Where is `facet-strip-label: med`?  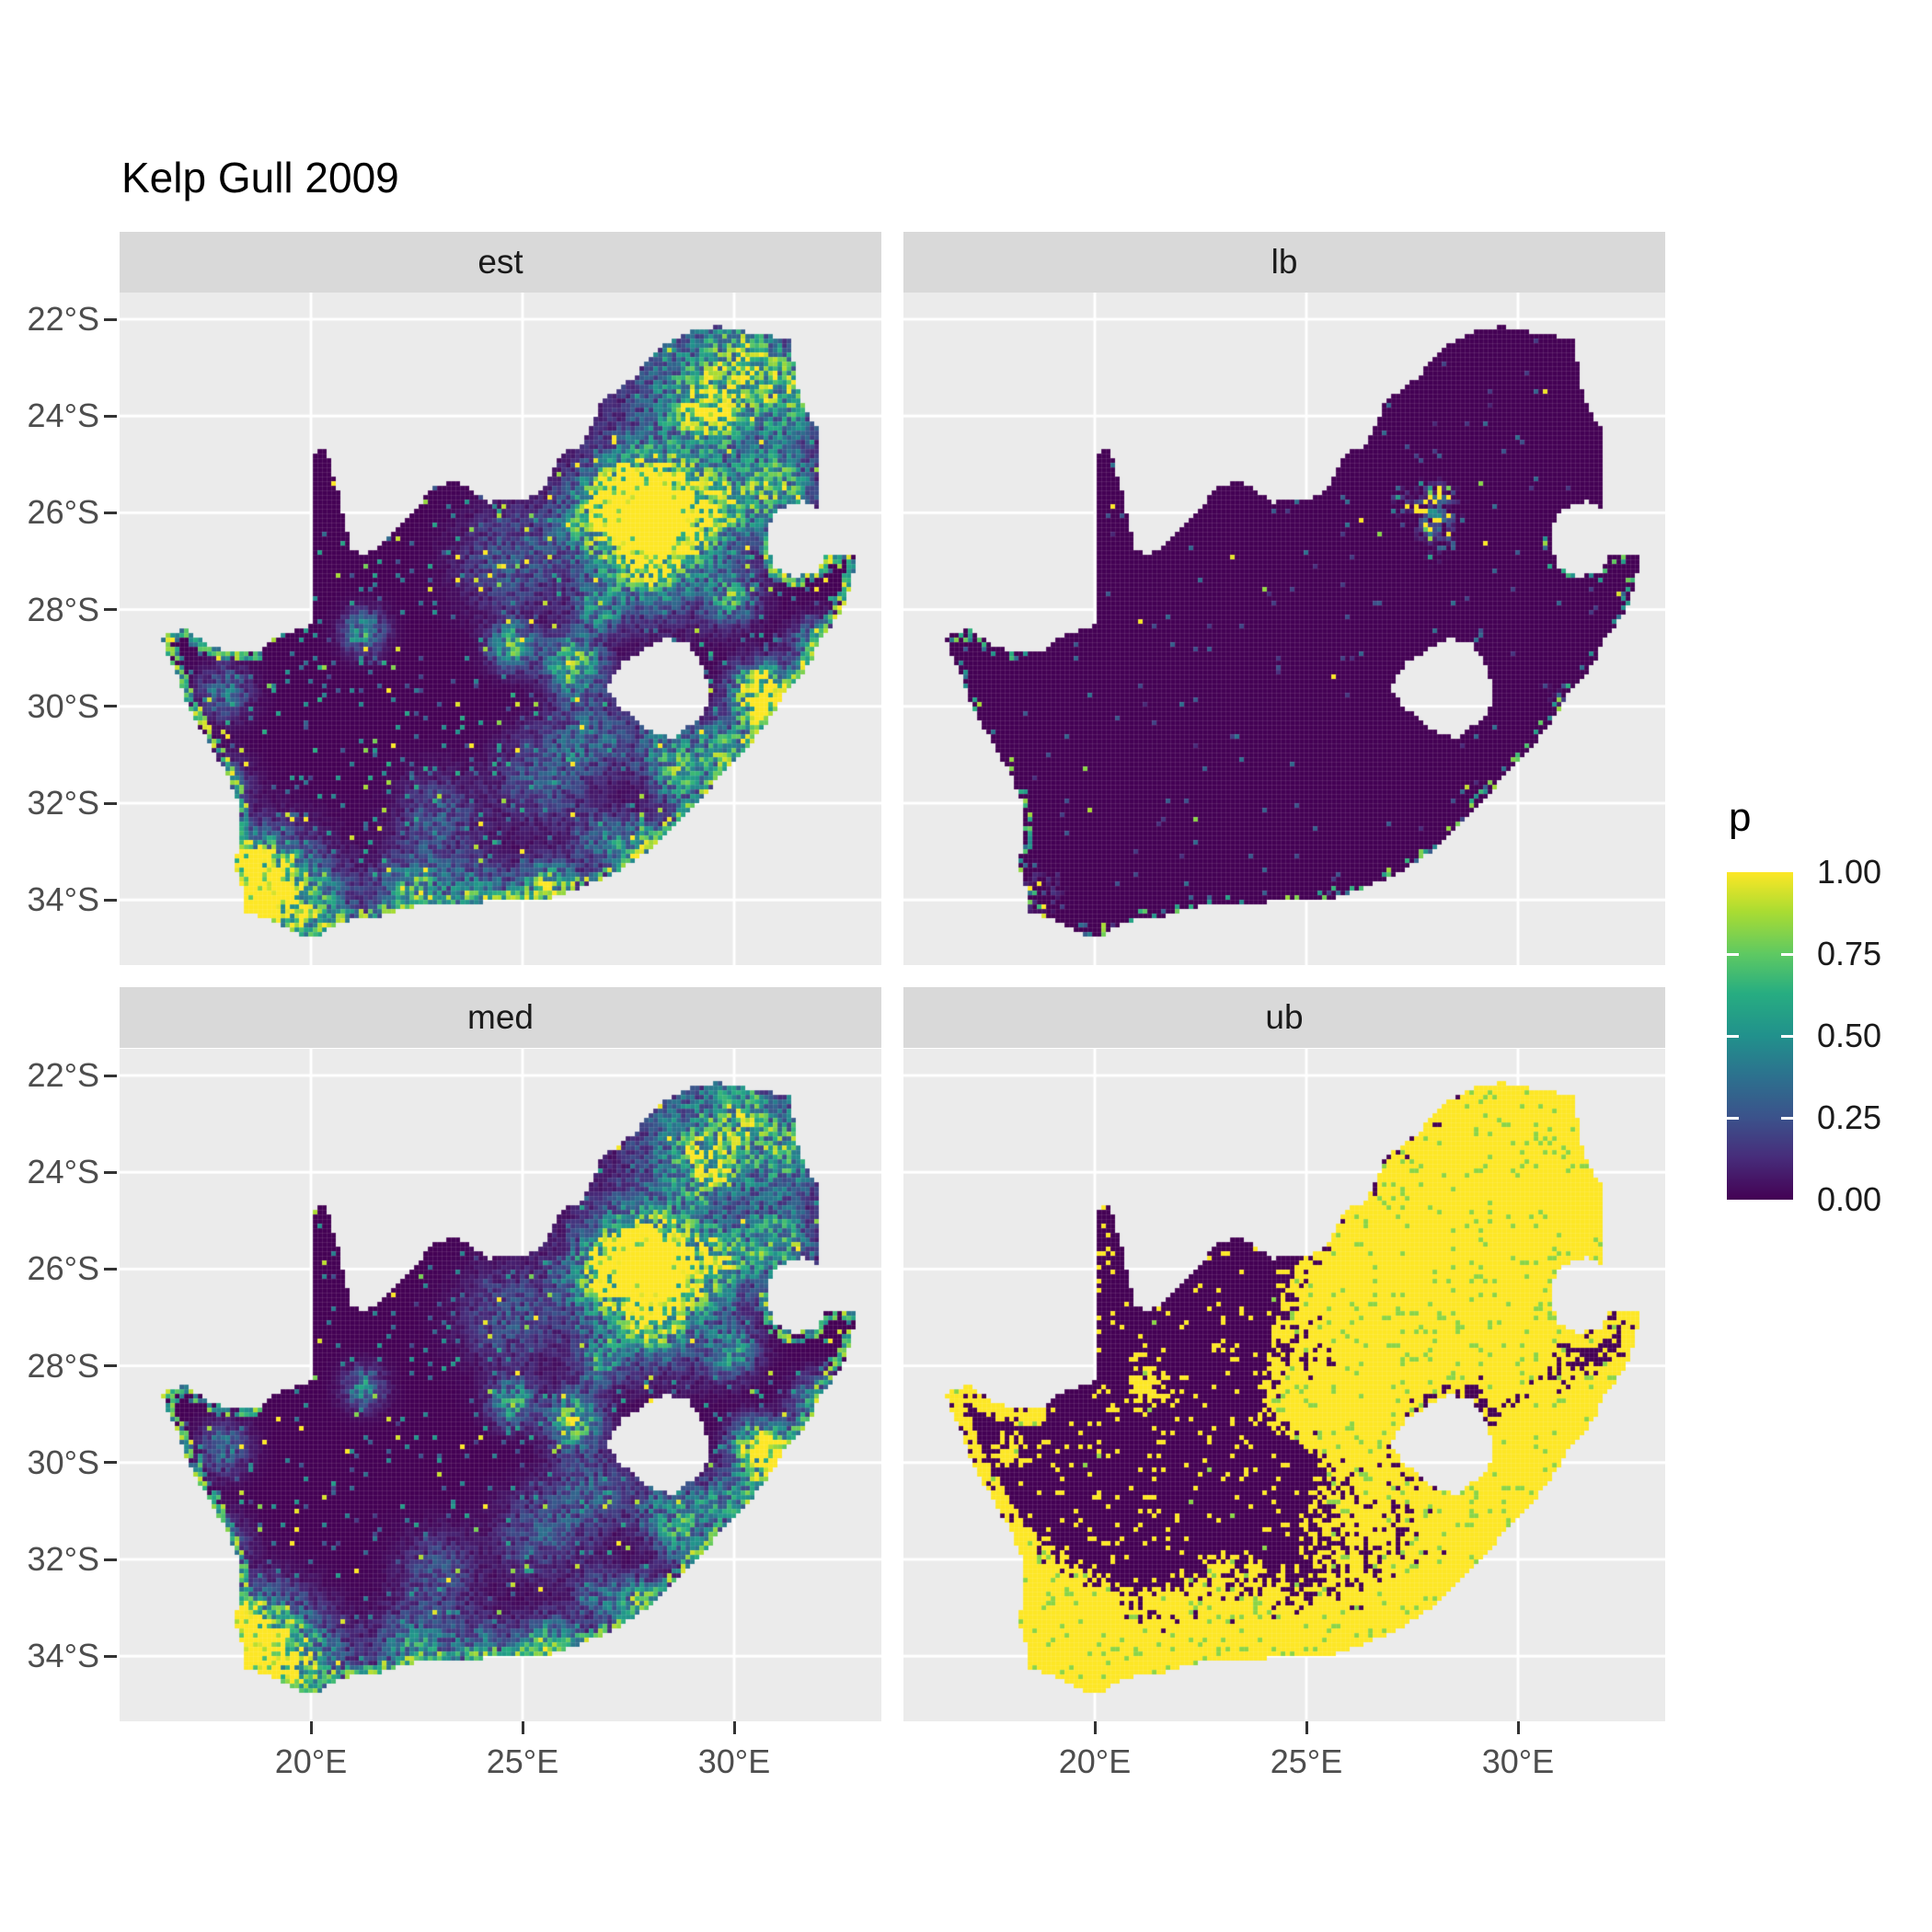
facet-strip-label: med is located at coordinates (500, 1017).